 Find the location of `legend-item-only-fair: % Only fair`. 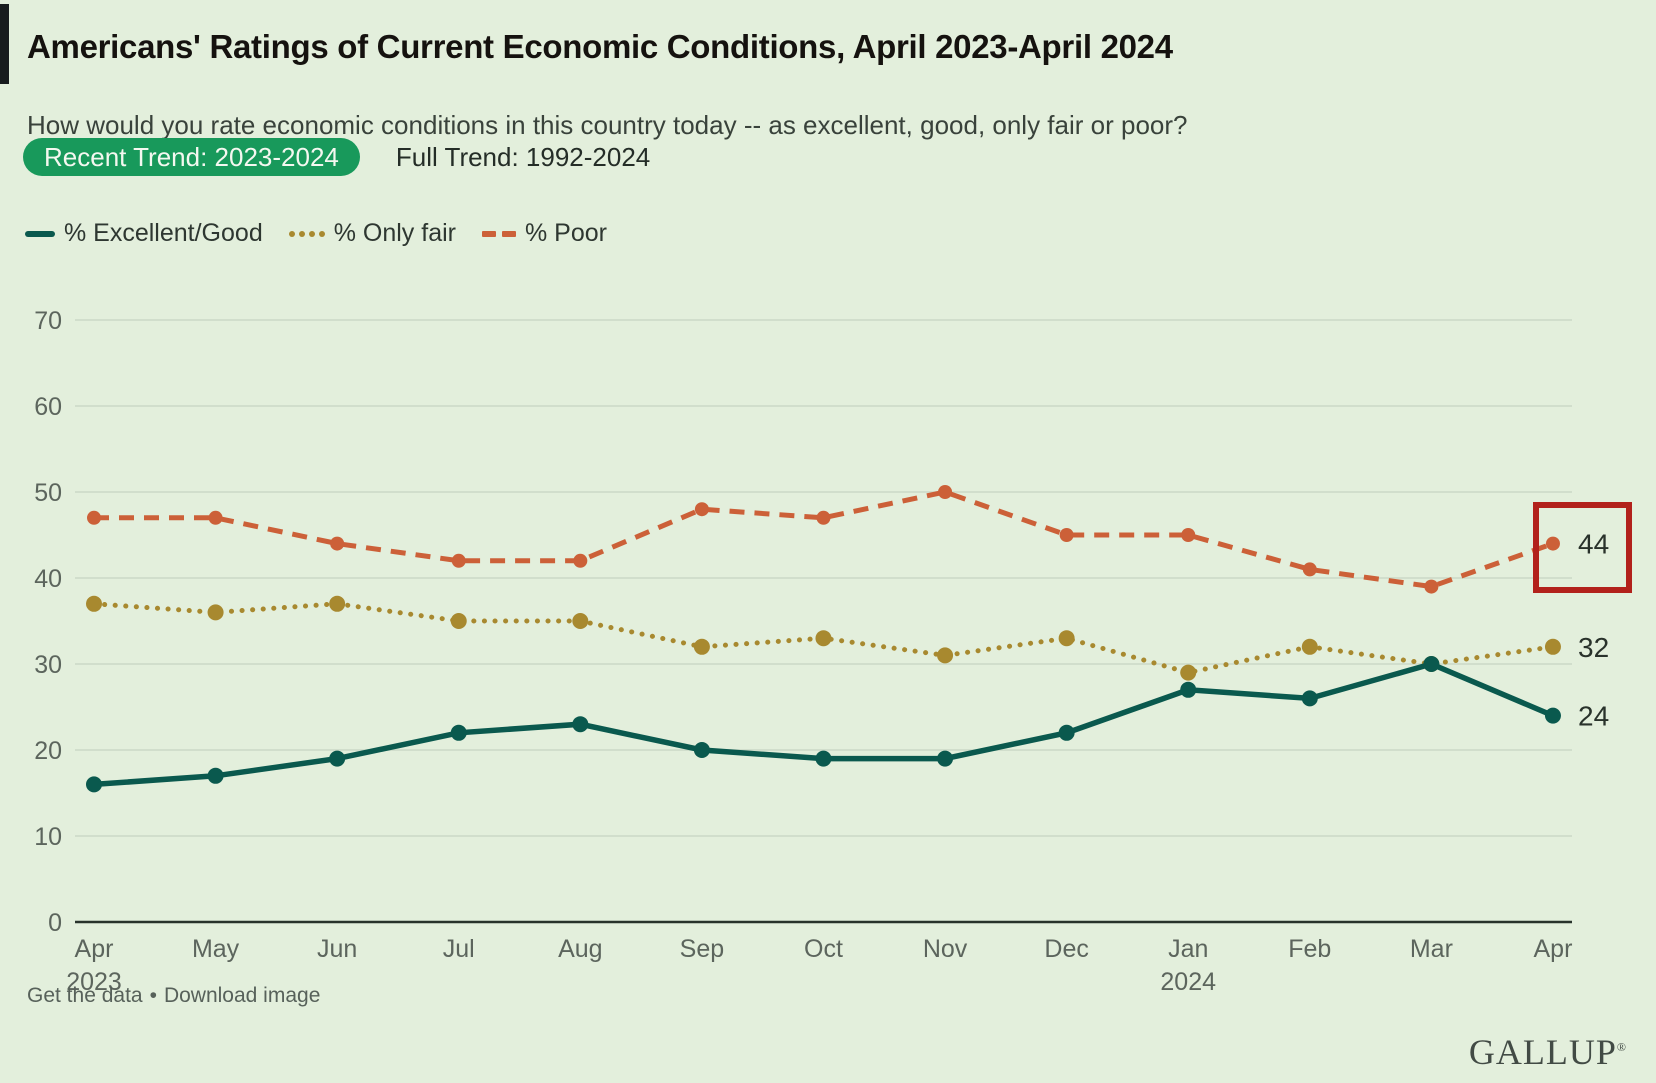

legend-item-only-fair: % Only fair is located at coordinates (372, 233).